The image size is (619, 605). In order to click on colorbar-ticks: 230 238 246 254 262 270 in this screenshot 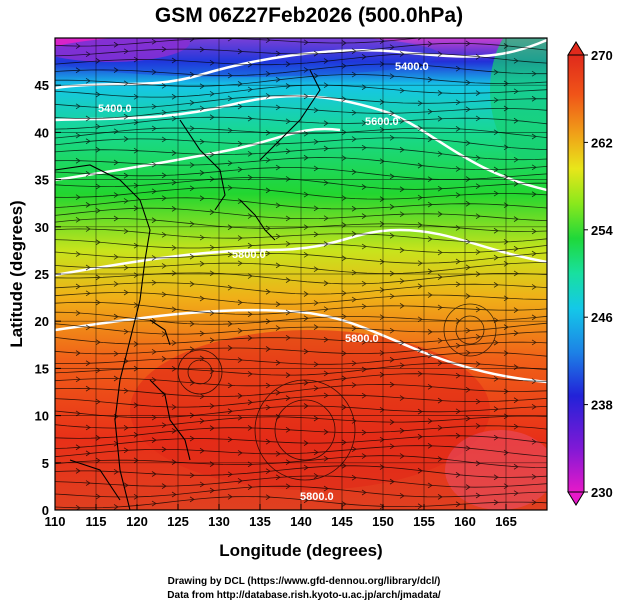, I will do `click(598, 274)`.